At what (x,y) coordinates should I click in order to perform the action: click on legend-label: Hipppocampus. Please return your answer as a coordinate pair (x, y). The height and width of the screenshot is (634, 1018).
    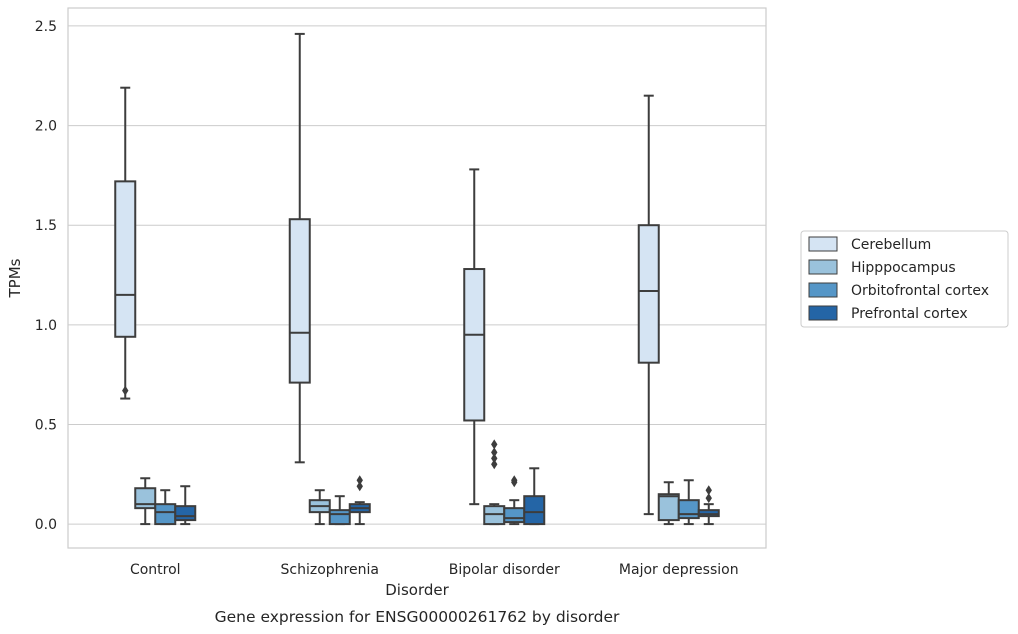
    Looking at the image, I should click on (903, 268).